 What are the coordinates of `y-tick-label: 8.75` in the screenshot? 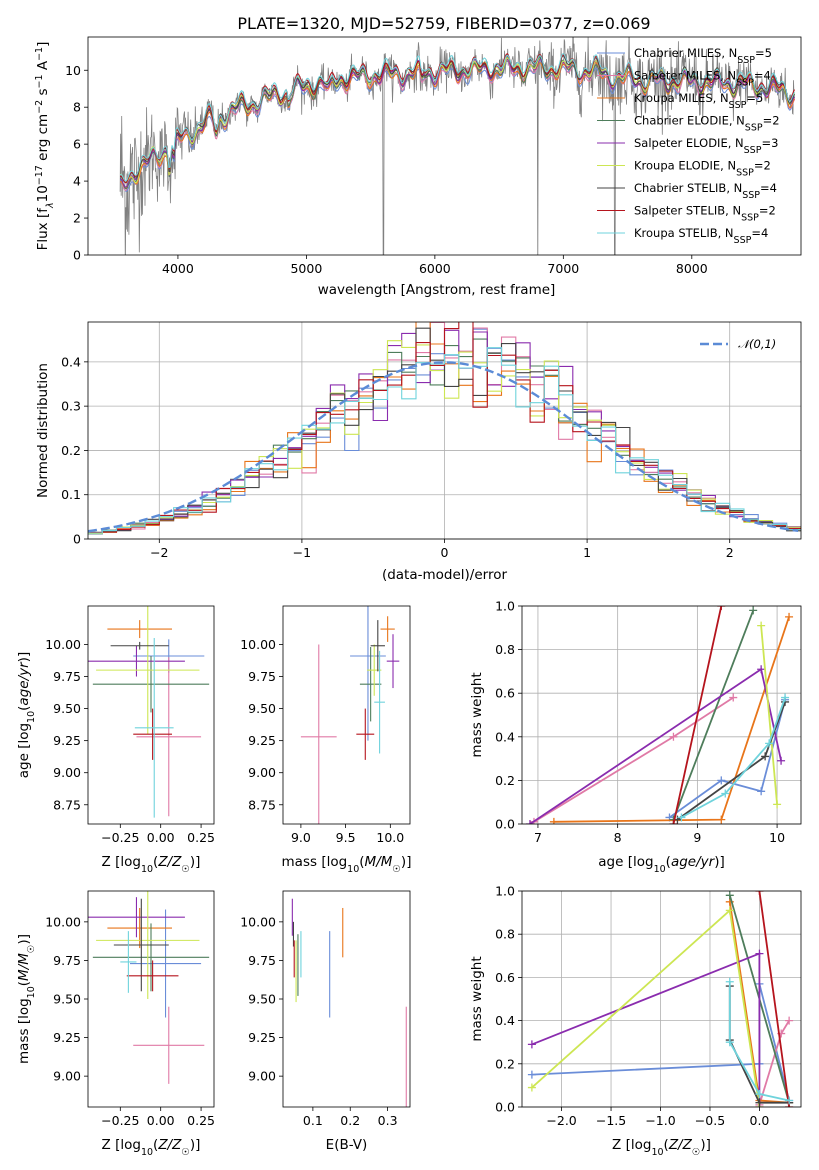 It's located at (262, 804).